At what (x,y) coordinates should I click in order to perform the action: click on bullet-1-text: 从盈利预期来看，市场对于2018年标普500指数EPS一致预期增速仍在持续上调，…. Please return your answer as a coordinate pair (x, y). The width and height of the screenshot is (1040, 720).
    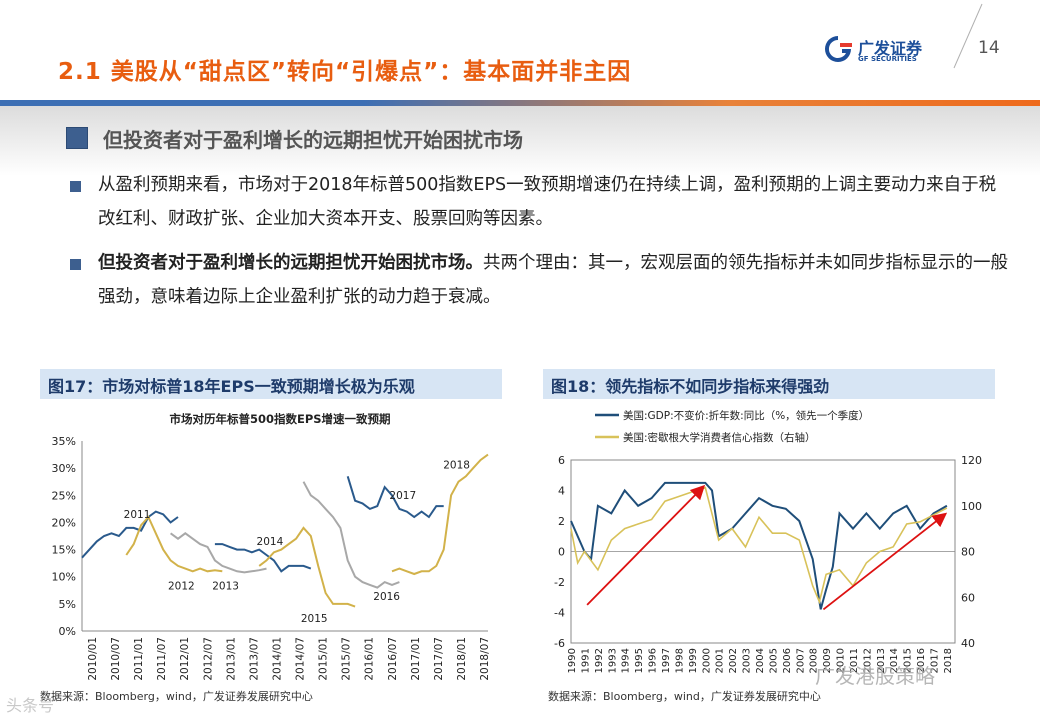
    Looking at the image, I should click on (547, 202).